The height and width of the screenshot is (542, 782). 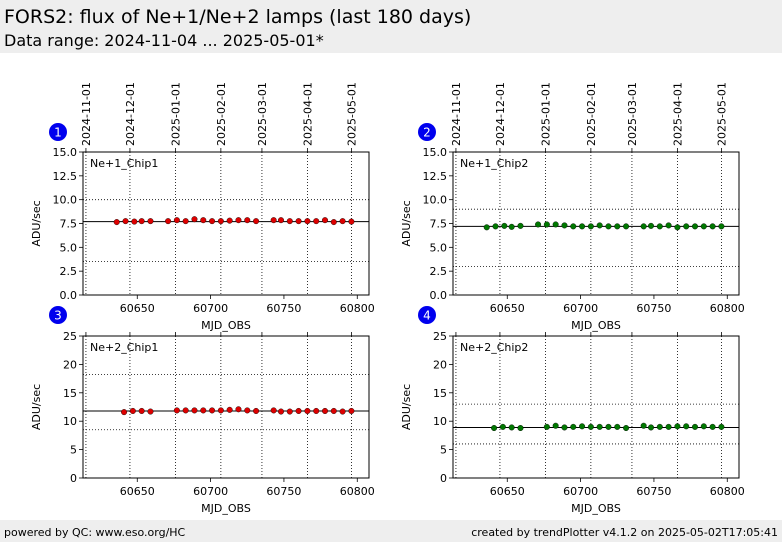 I want to click on panel-number-label: 3, so click(x=58, y=316).